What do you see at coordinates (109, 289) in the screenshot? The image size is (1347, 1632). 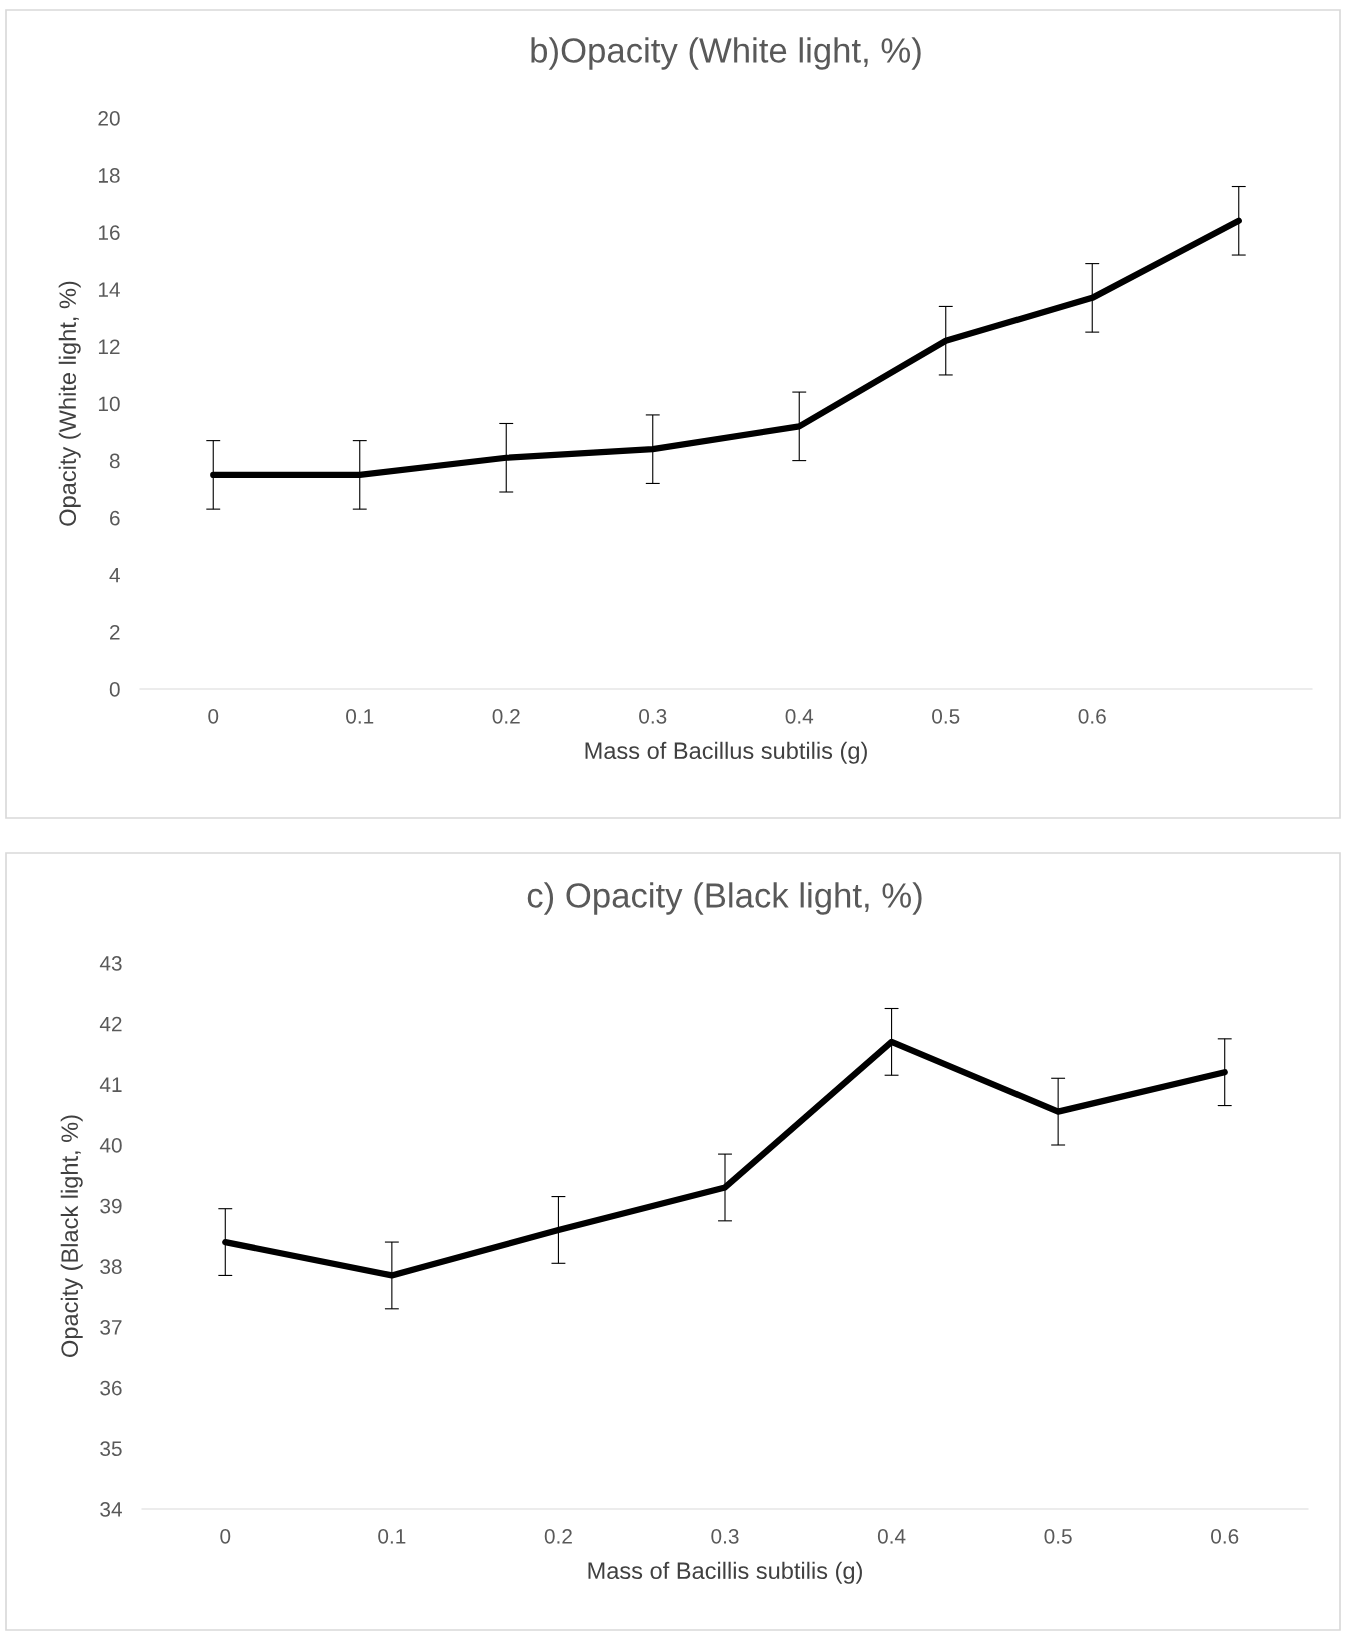 I see `y-tick-label: 14` at bounding box center [109, 289].